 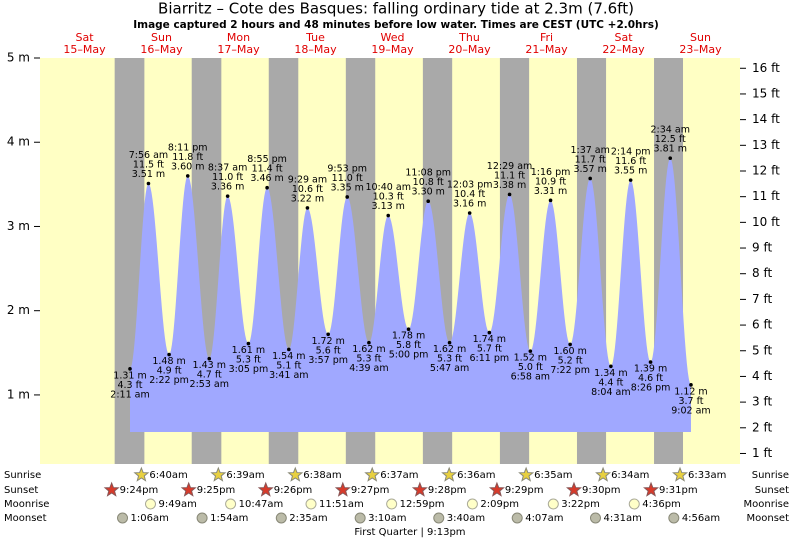 I want to click on y2-tick-label: 12 ft, so click(x=766, y=170).